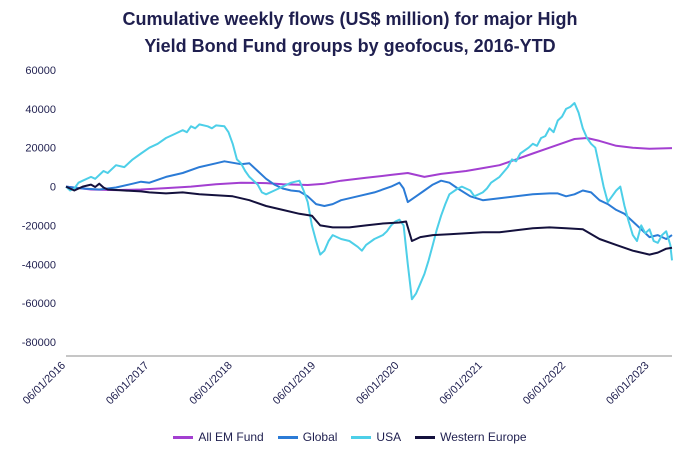 Image resolution: width=700 pixels, height=453 pixels. What do you see at coordinates (40, 110) in the screenshot?
I see `y-tick-label: 40000` at bounding box center [40, 110].